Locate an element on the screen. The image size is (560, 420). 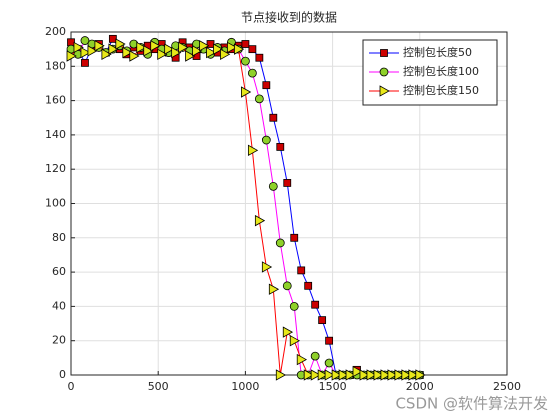
y-tick-label: 20 is located at coordinates (59, 340).